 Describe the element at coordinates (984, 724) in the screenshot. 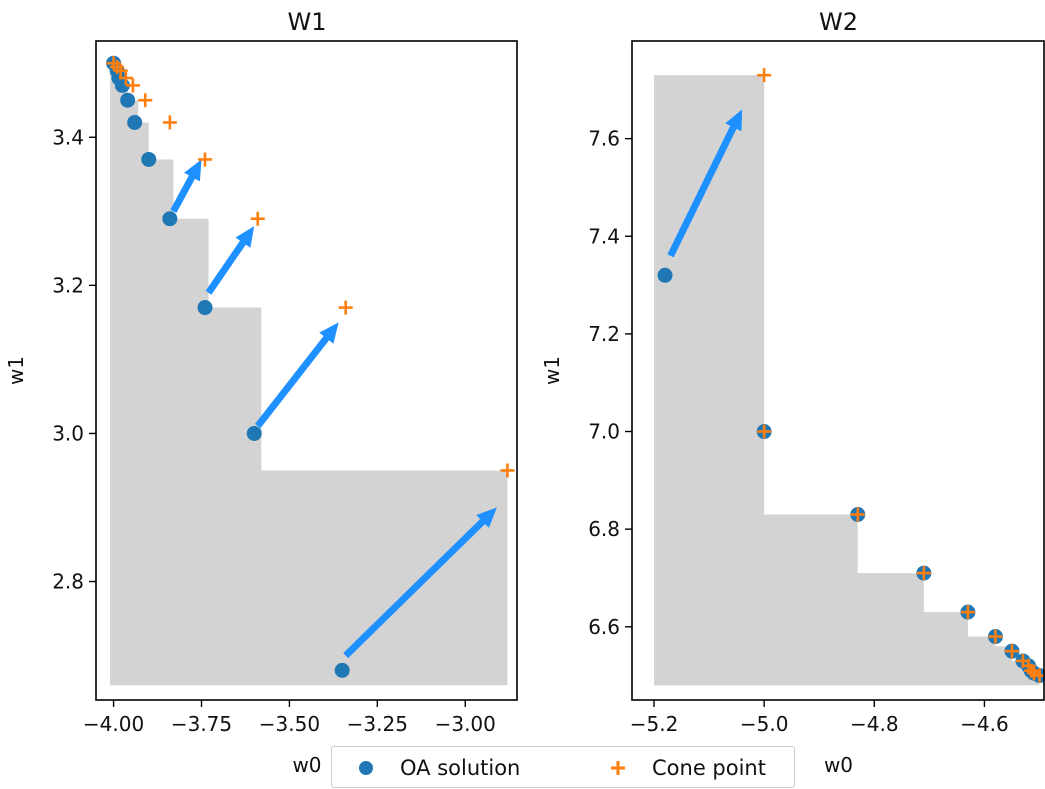

I see `x-tick-label: −4.6` at that location.